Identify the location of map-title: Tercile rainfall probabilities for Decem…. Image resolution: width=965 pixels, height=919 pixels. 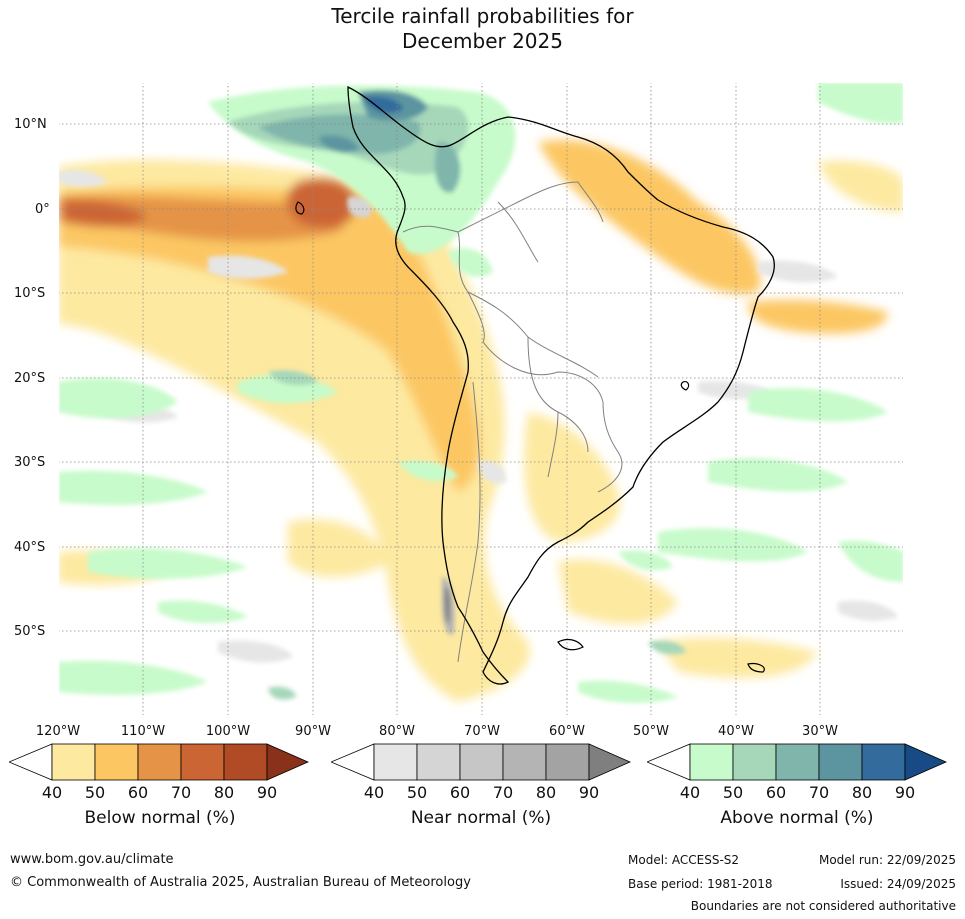
(482, 29).